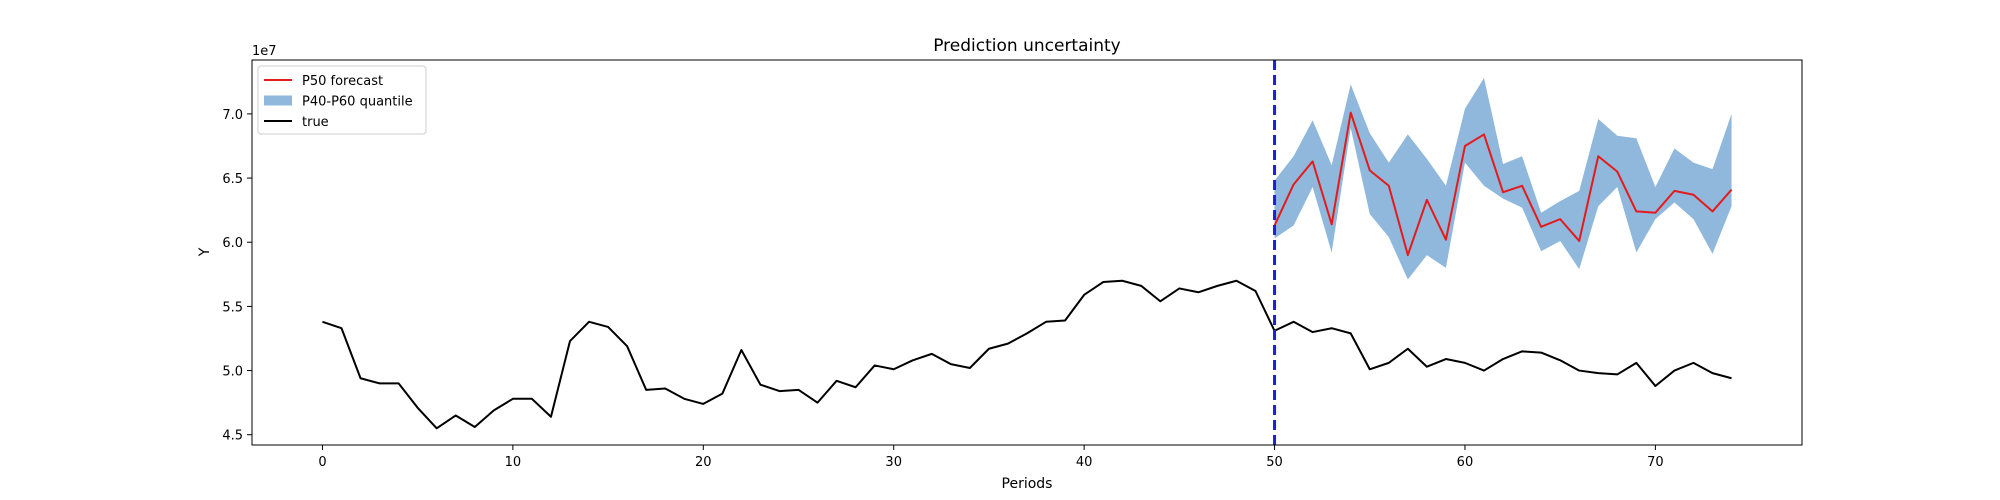 This screenshot has width=2000, height=500. I want to click on y-axis-label: Y, so click(205, 252).